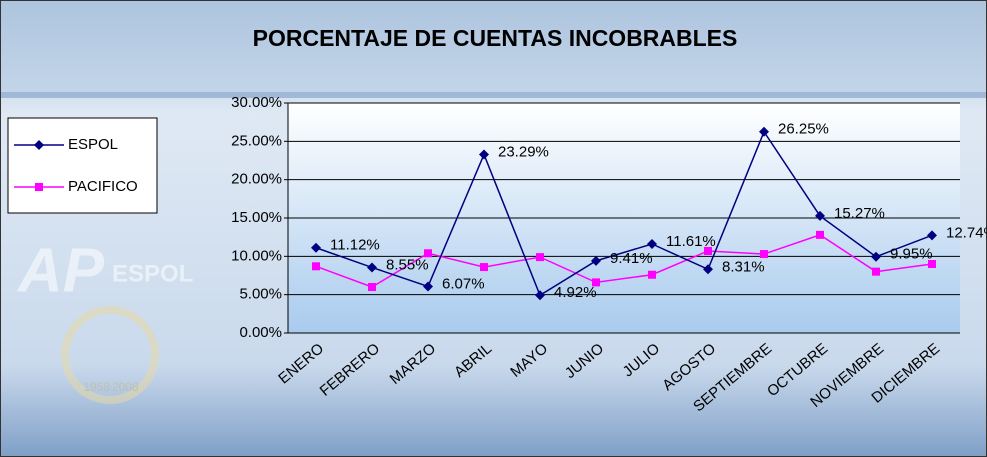 The width and height of the screenshot is (987, 457). What do you see at coordinates (96, 387) in the screenshot?
I see `logo-year: 1958` at bounding box center [96, 387].